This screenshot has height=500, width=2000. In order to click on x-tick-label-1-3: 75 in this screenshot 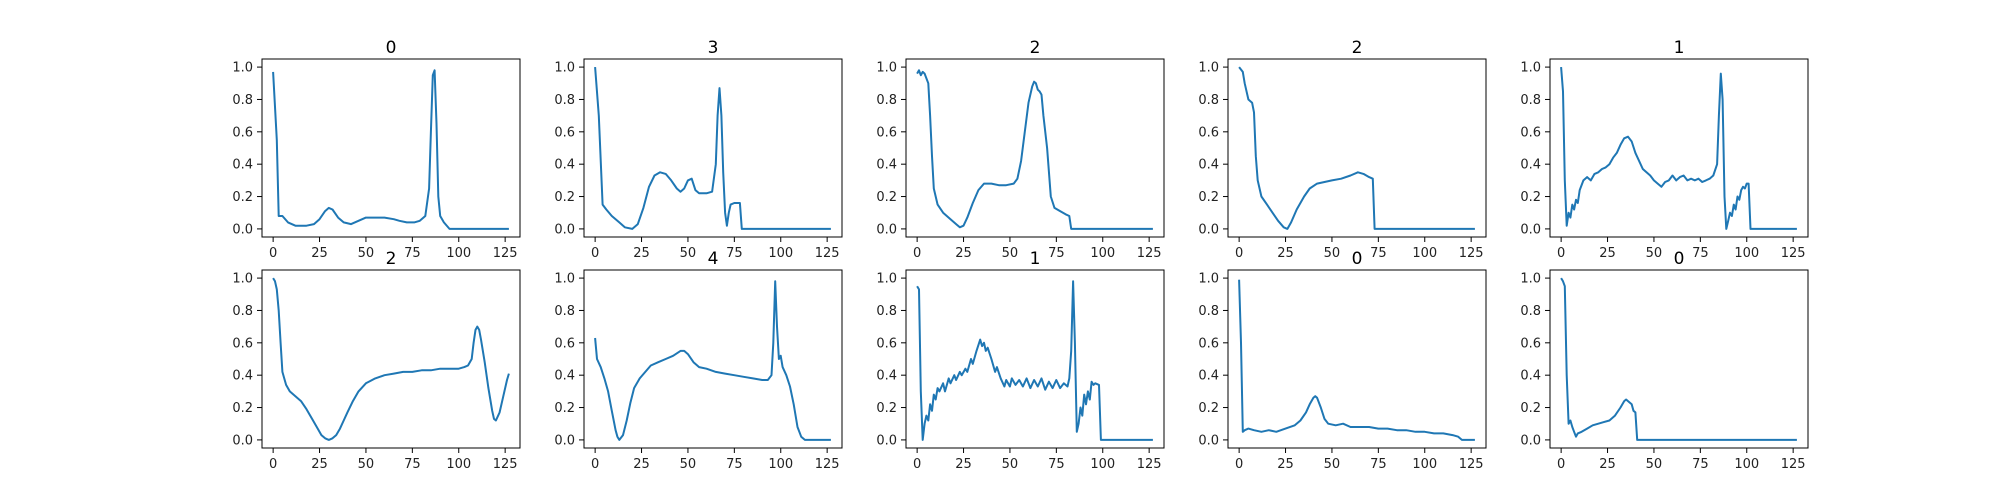, I will do `click(734, 253)`.